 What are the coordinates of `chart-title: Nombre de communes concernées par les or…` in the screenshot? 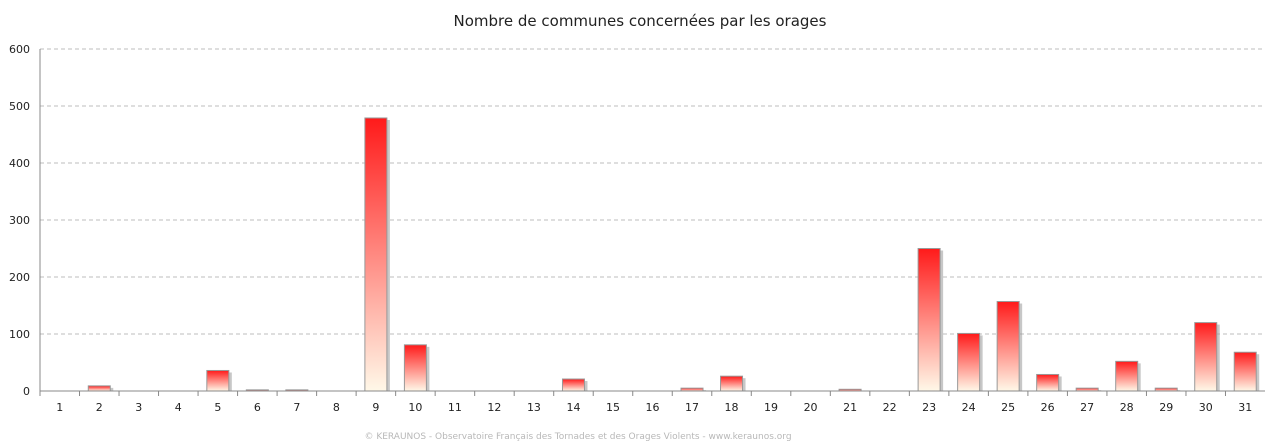 It's located at (640, 21).